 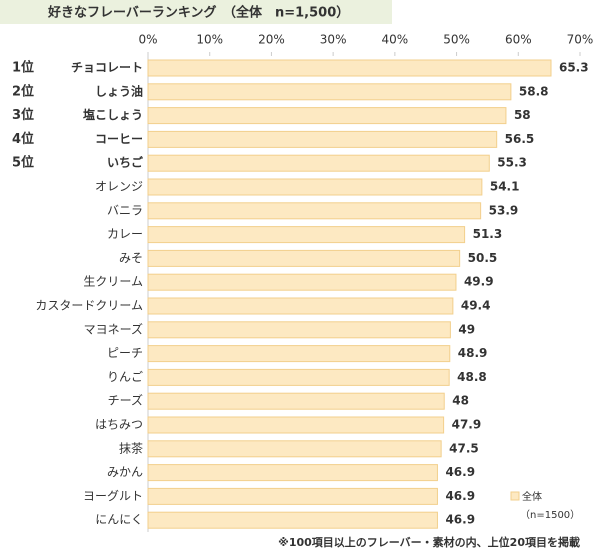 What do you see at coordinates (550, 515) in the screenshot?
I see `legend-note: （n=1500）` at bounding box center [550, 515].